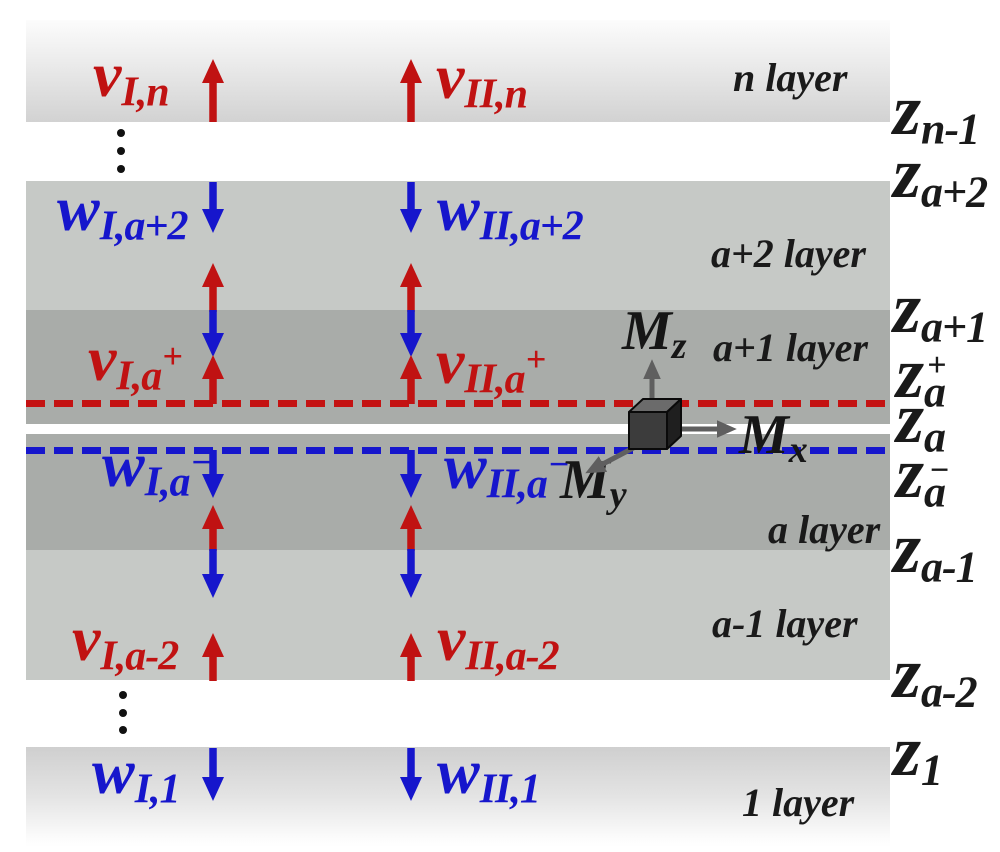 The image size is (1000, 852). Describe the element at coordinates (593, 483) in the screenshot. I see `axis-label-my: My` at that location.